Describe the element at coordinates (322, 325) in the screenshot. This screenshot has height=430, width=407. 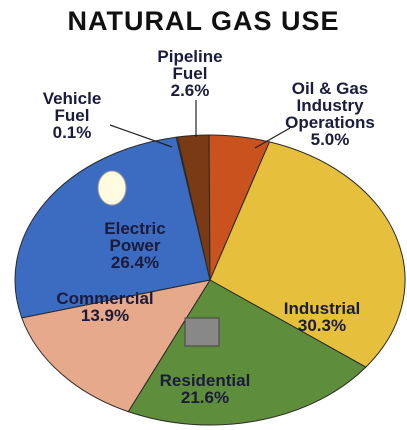
I see `value-label: 30.3%` at that location.